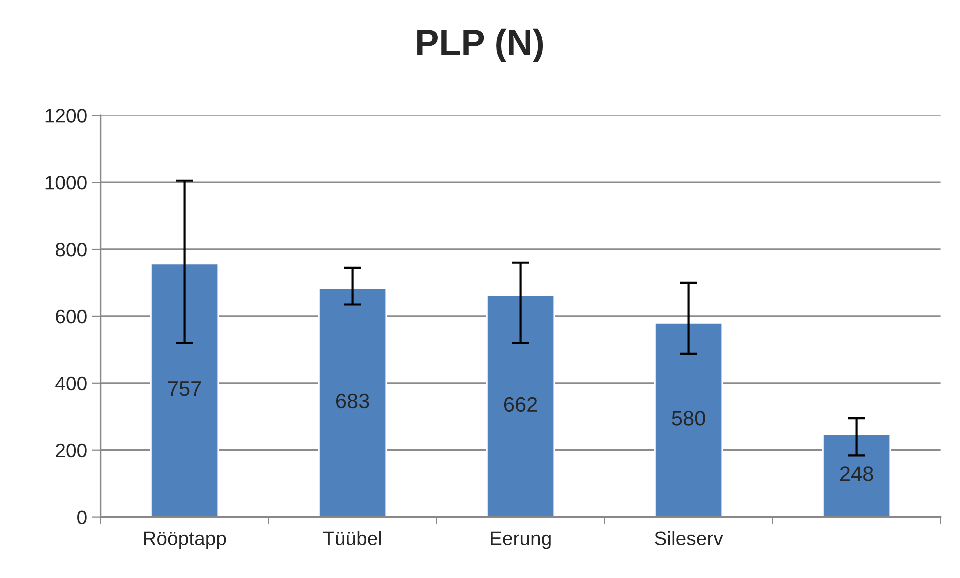 The height and width of the screenshot is (578, 960). Describe the element at coordinates (66, 183) in the screenshot. I see `y-tick-label: 1000` at that location.